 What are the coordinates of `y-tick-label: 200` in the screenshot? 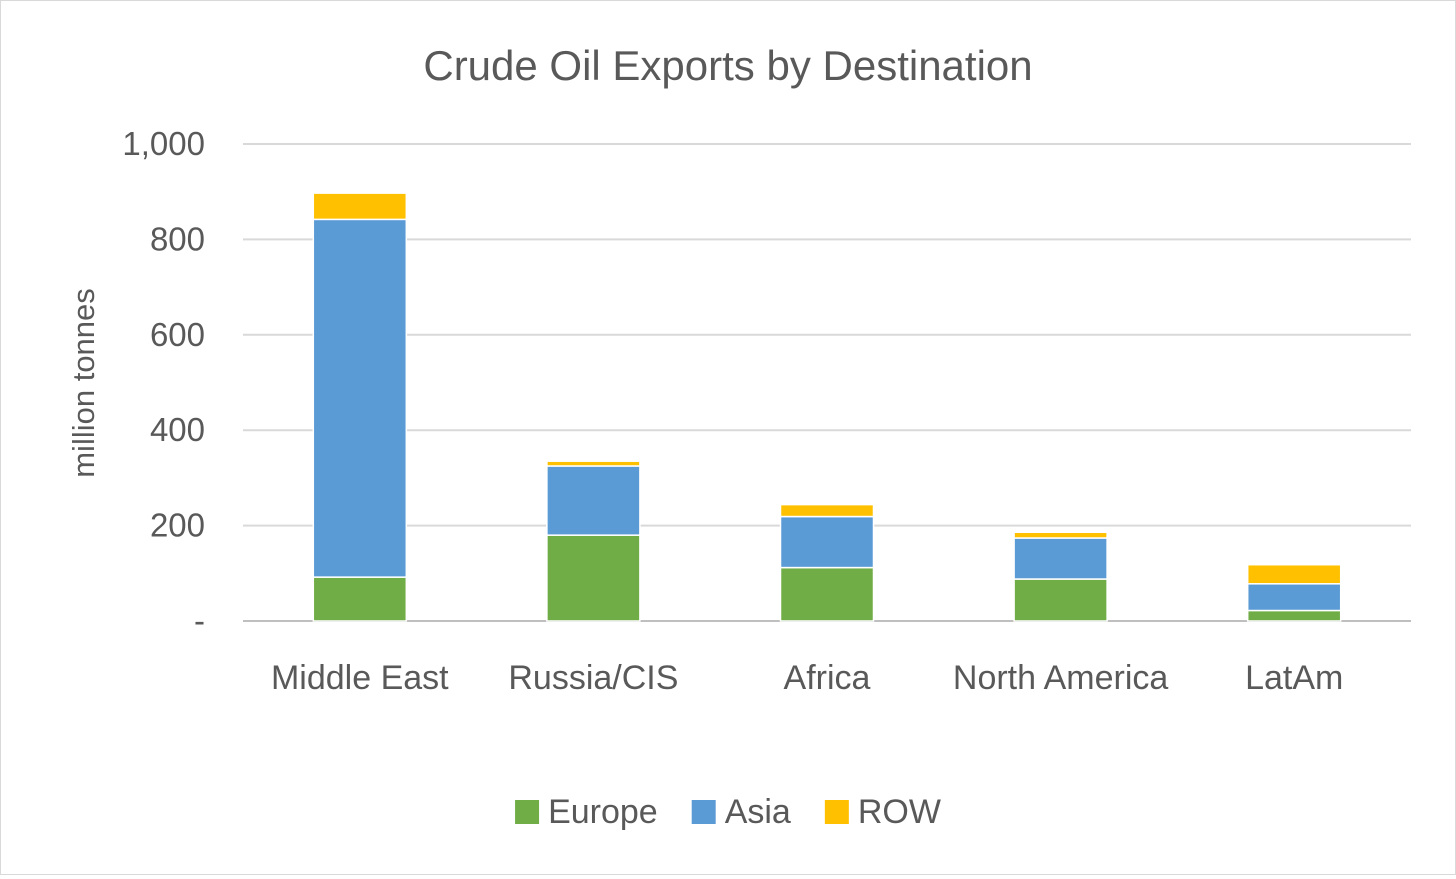 It's located at (177, 525).